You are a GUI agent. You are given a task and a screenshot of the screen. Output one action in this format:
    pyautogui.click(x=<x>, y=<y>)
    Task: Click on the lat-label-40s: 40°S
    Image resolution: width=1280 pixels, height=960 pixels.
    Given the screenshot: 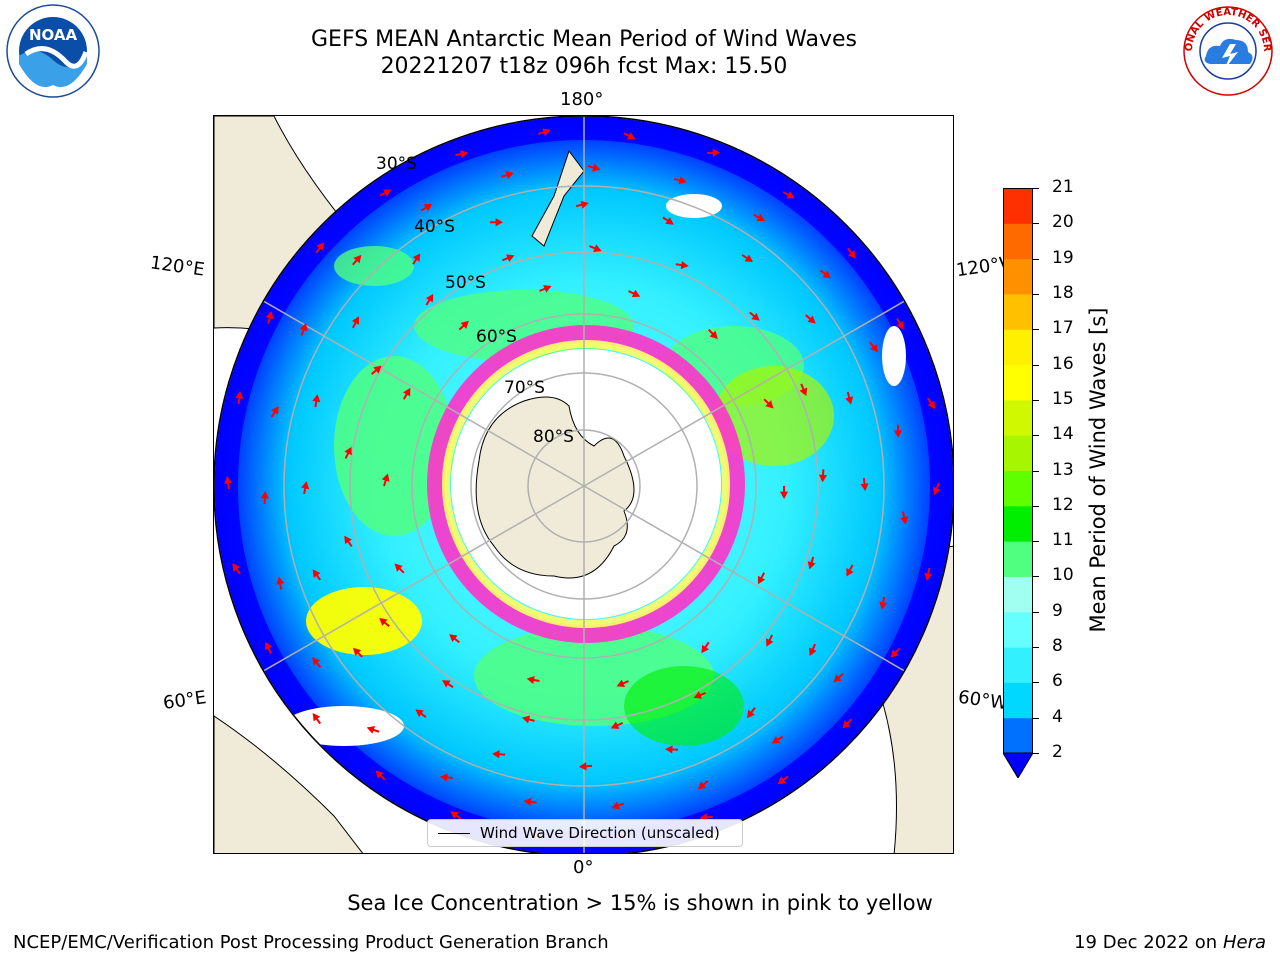 What is the action you would take?
    pyautogui.click(x=434, y=227)
    